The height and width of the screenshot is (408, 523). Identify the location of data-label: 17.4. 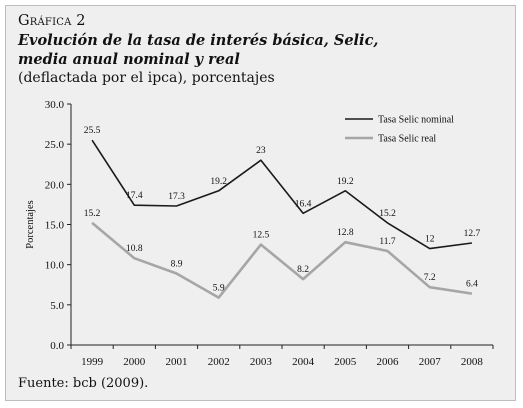
(134, 196).